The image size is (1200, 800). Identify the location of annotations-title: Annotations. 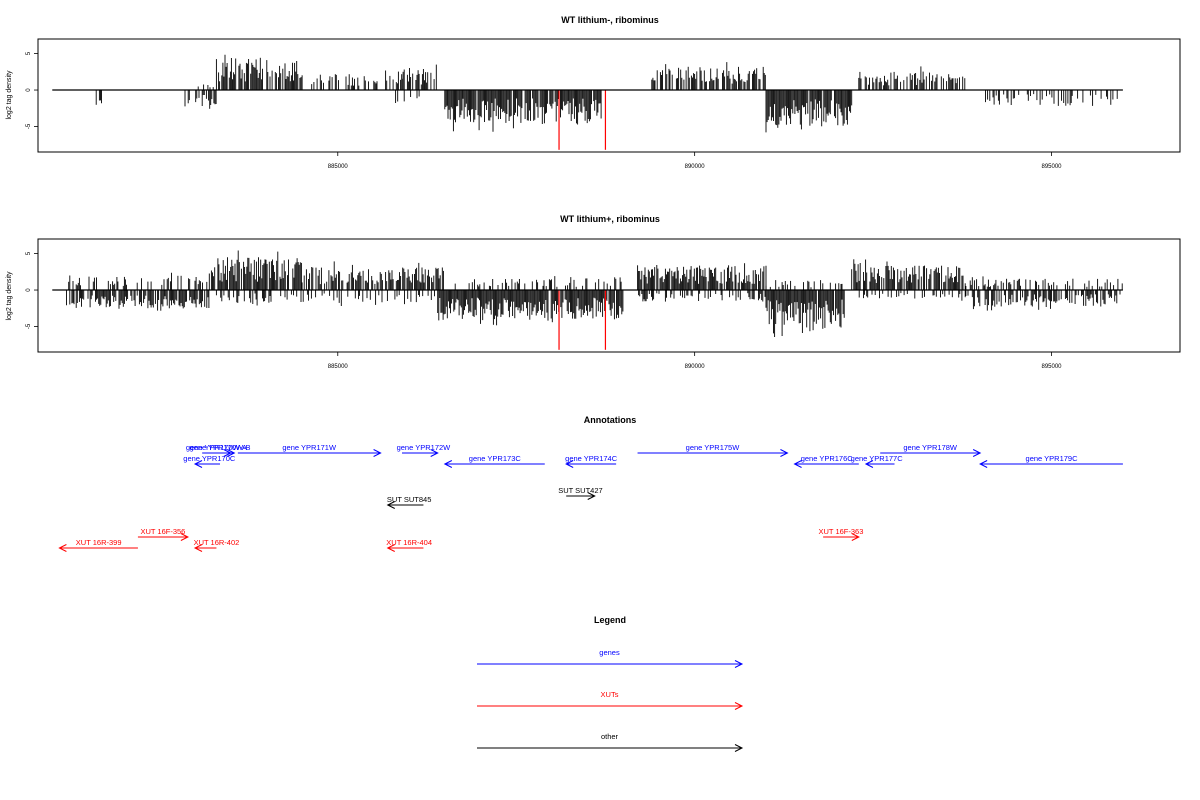
(610, 420).